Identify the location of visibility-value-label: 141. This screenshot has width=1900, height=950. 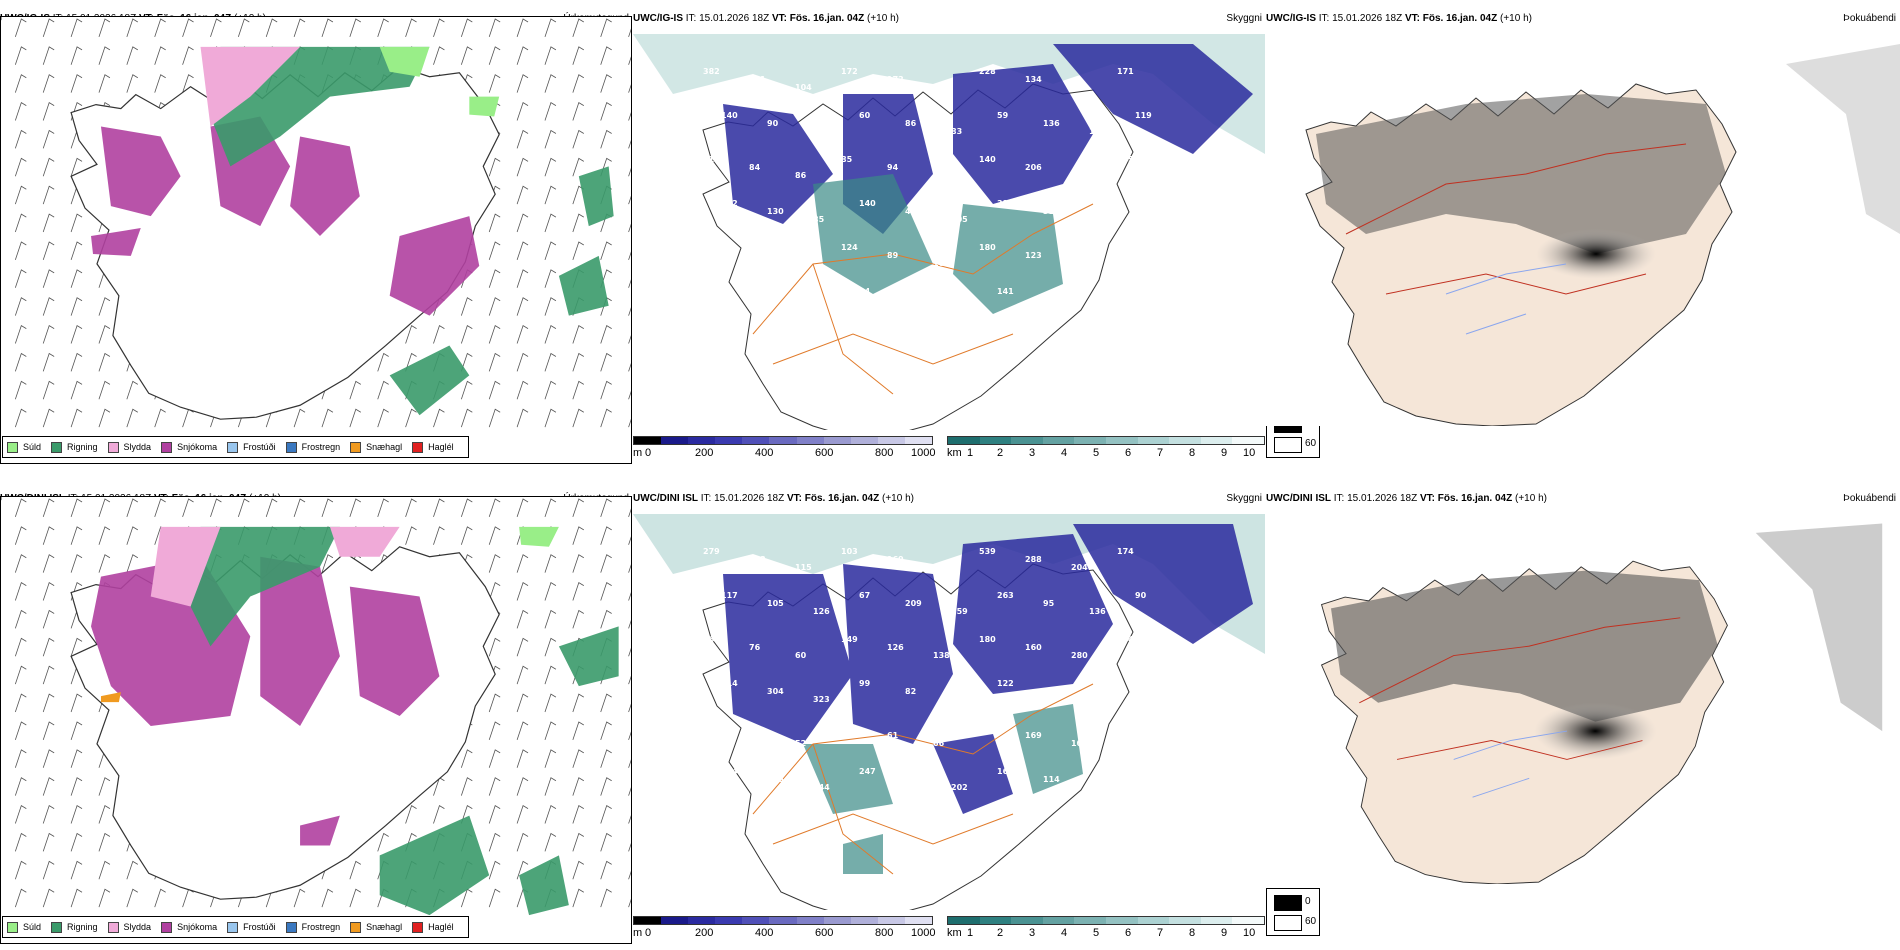
(1005, 291).